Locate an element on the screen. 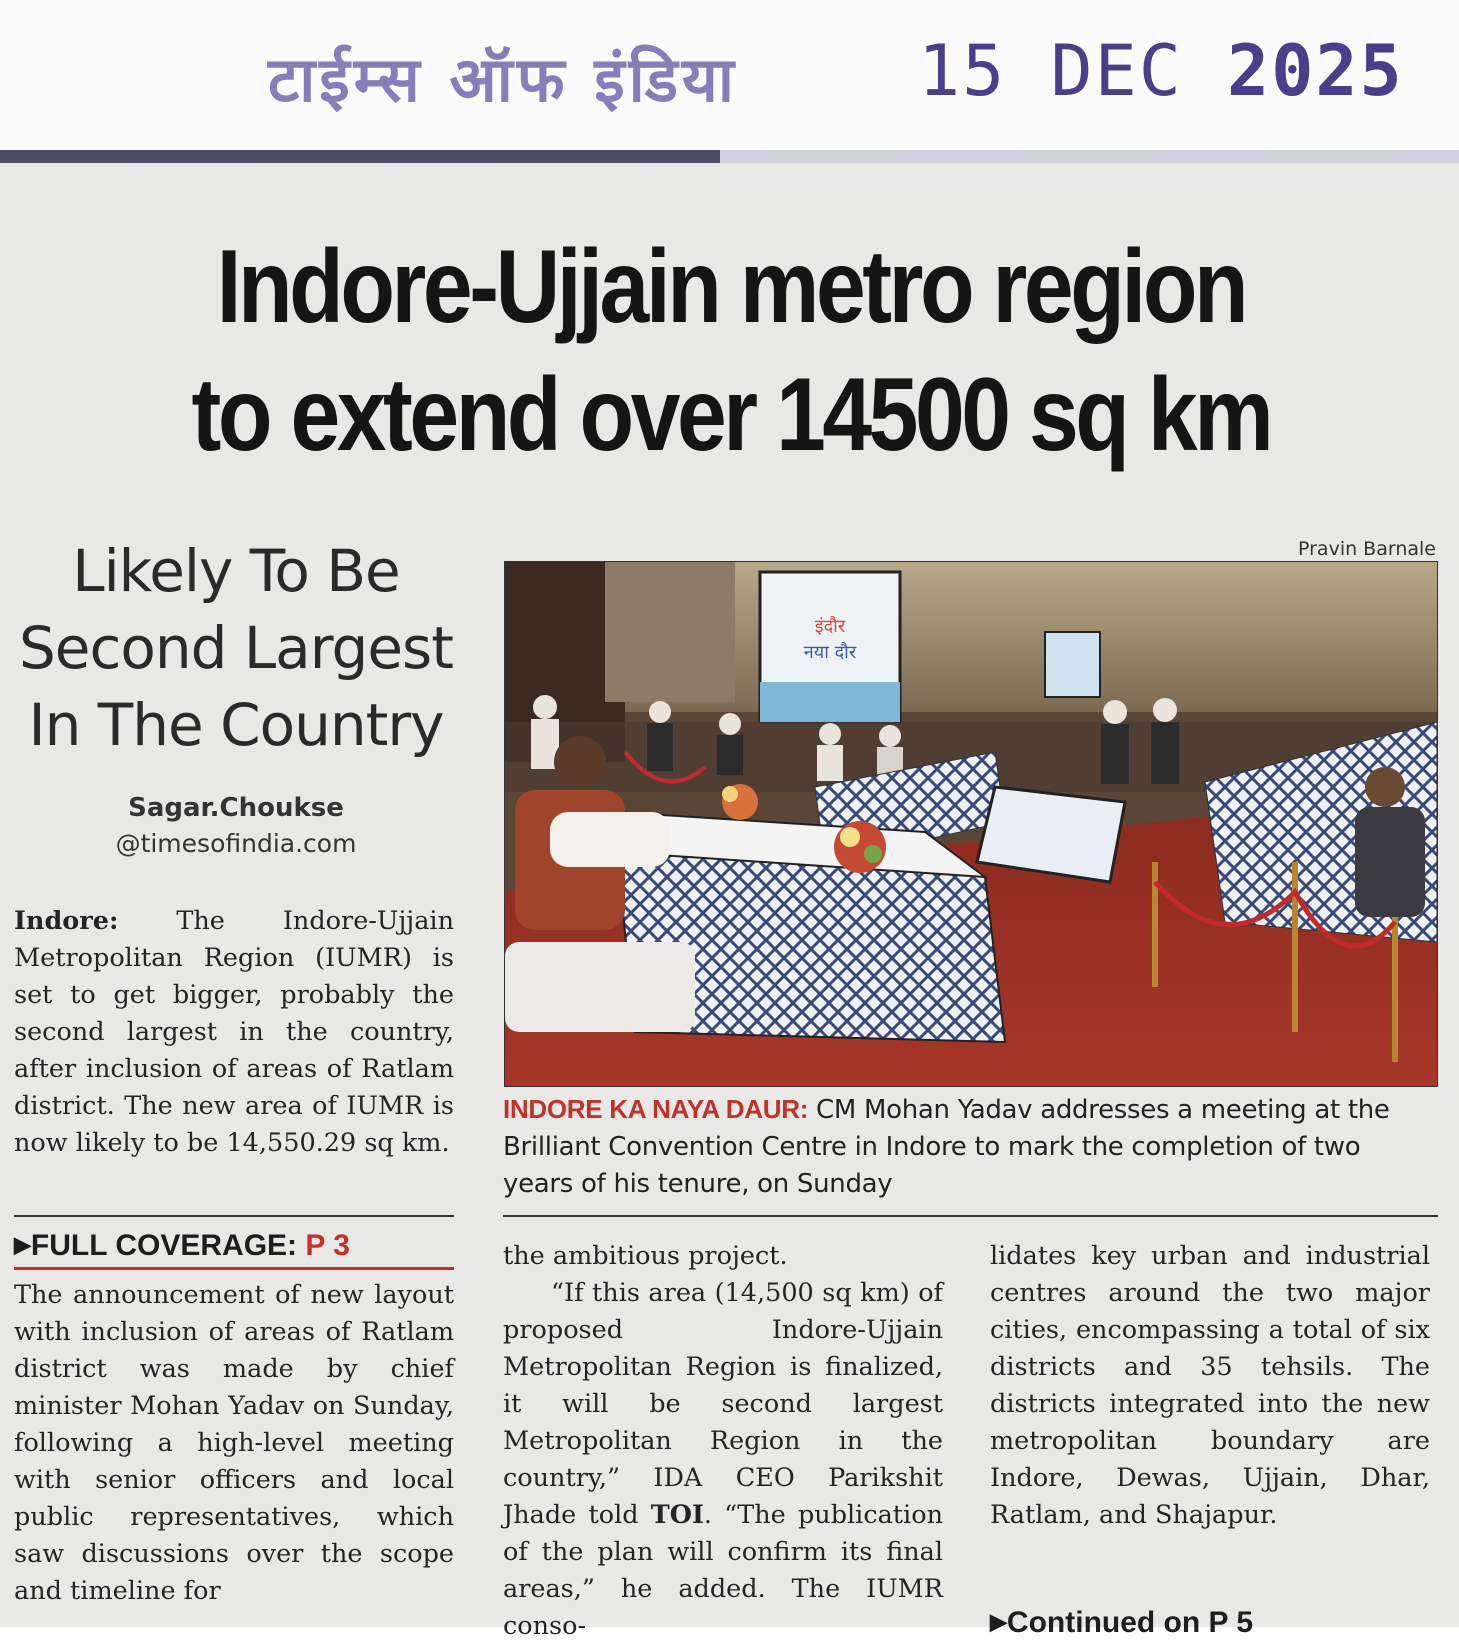  newspaper-stamp-date: 15 DEC 2025 is located at coordinates (1161, 71).